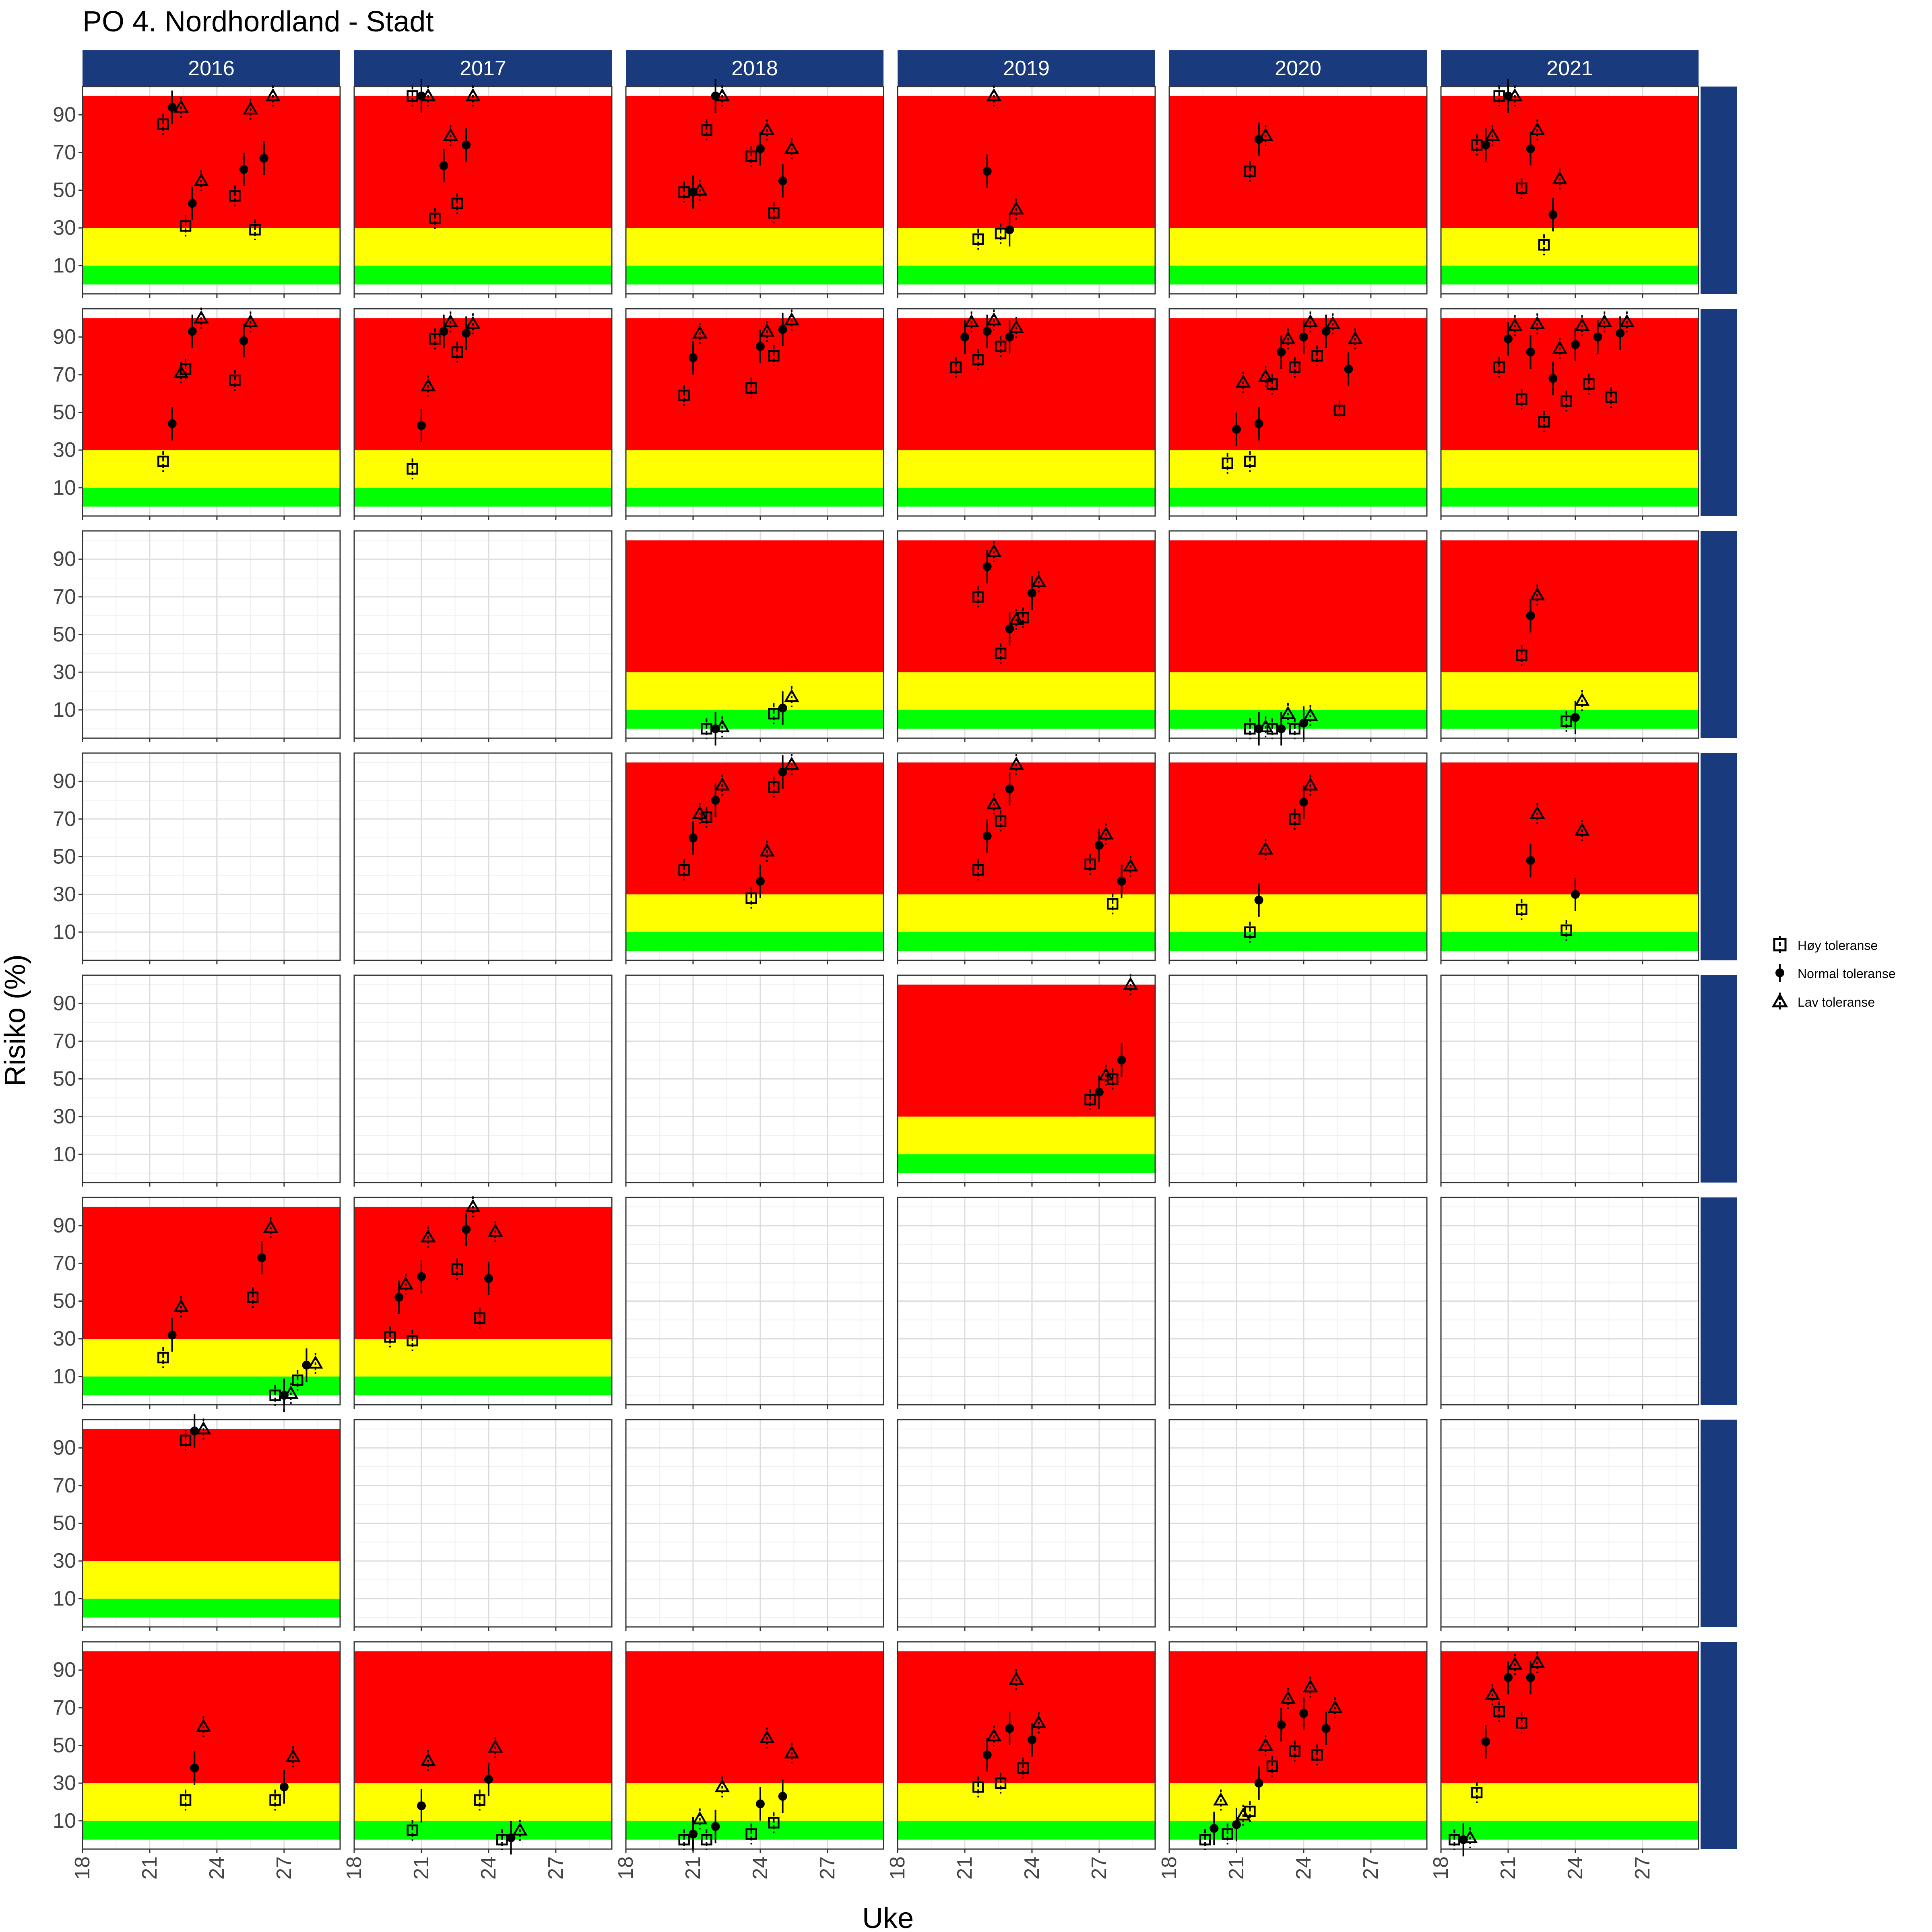  Describe the element at coordinates (1032, 1868) in the screenshot. I see `x-tick-label: 24` at that location.